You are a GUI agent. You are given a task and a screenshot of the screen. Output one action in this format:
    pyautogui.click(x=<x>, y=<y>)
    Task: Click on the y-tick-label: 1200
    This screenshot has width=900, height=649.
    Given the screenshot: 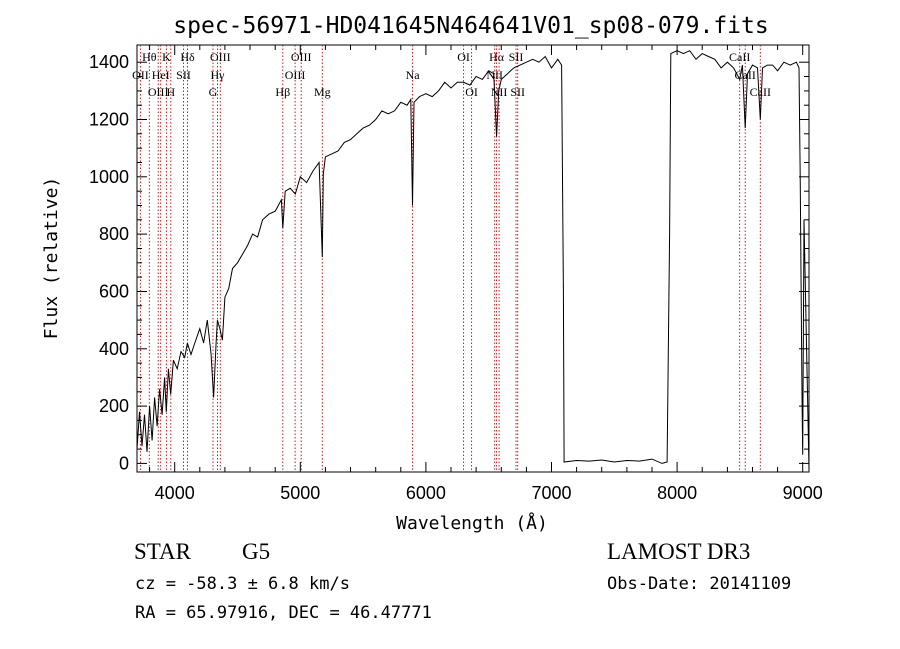 What is the action you would take?
    pyautogui.click(x=109, y=120)
    